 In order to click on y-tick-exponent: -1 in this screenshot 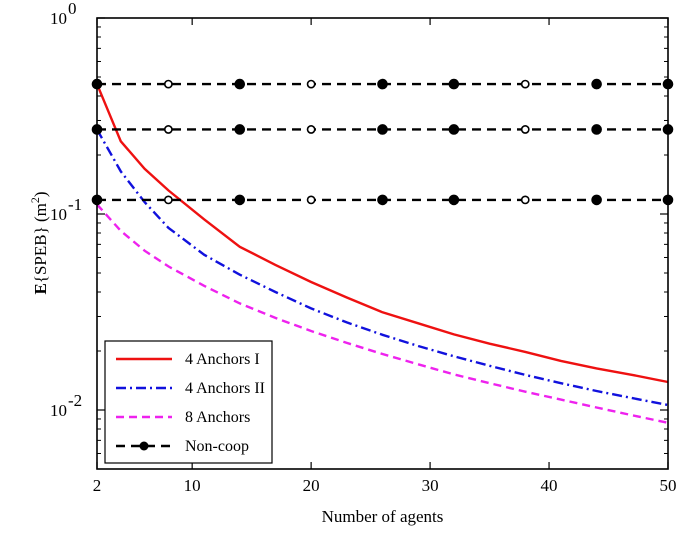, I will do `click(75, 204)`.